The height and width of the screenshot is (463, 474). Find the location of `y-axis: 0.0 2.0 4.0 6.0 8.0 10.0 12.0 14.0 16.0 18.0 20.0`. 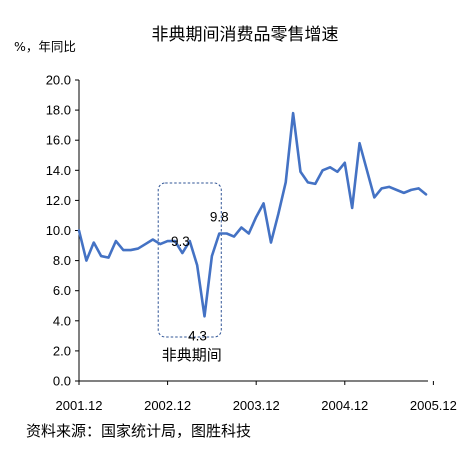

y-axis: 0.0 2.0 4.0 6.0 8.0 10.0 12.0 14.0 16.0 18.0 20.0 is located at coordinates (63, 231).